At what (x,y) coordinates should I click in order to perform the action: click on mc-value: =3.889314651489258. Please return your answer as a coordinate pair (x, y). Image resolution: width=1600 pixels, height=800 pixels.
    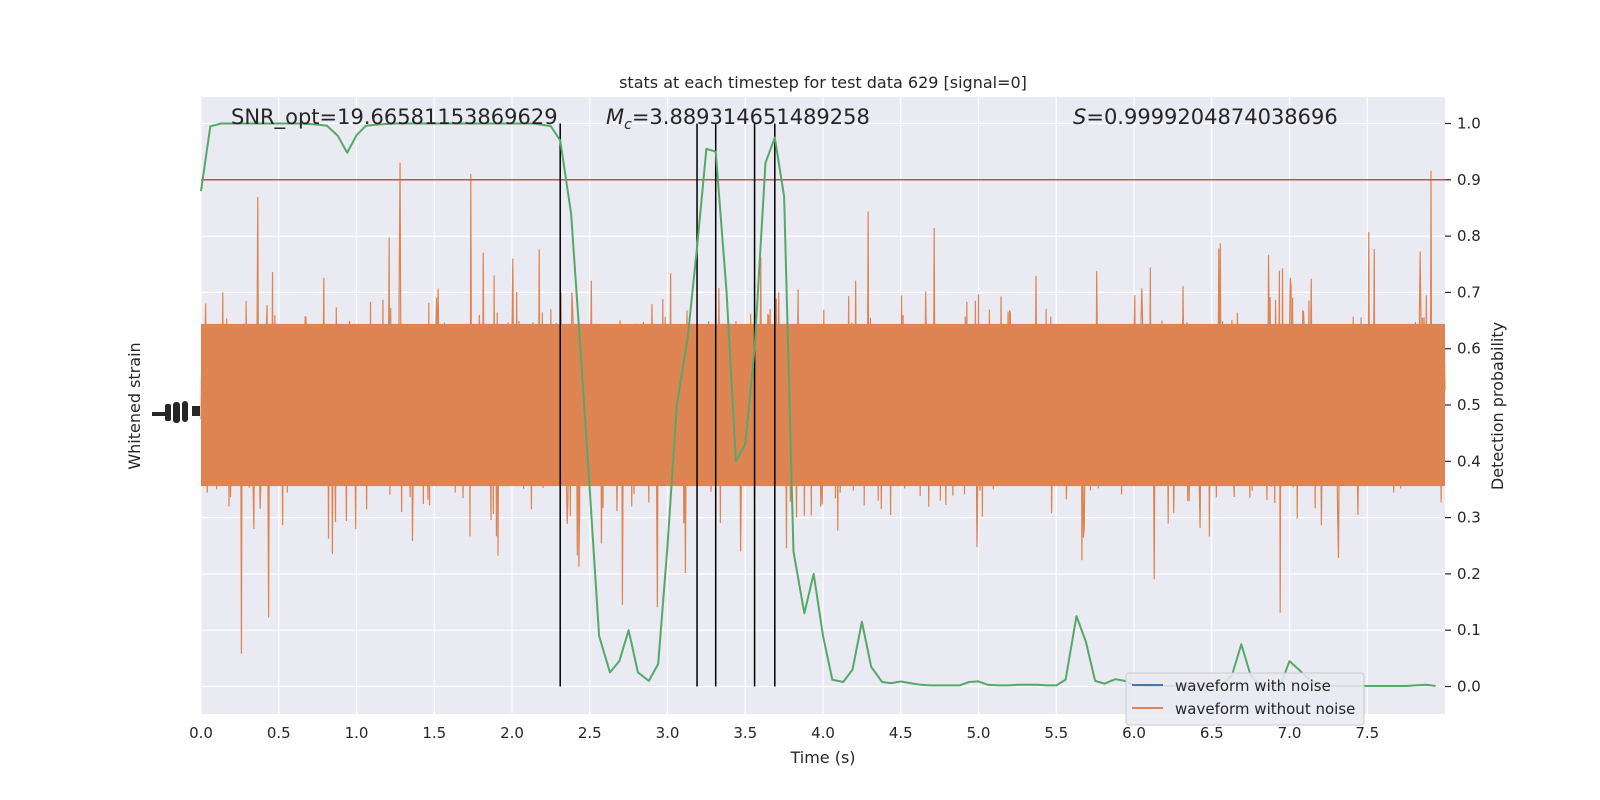
    Looking at the image, I should click on (751, 117).